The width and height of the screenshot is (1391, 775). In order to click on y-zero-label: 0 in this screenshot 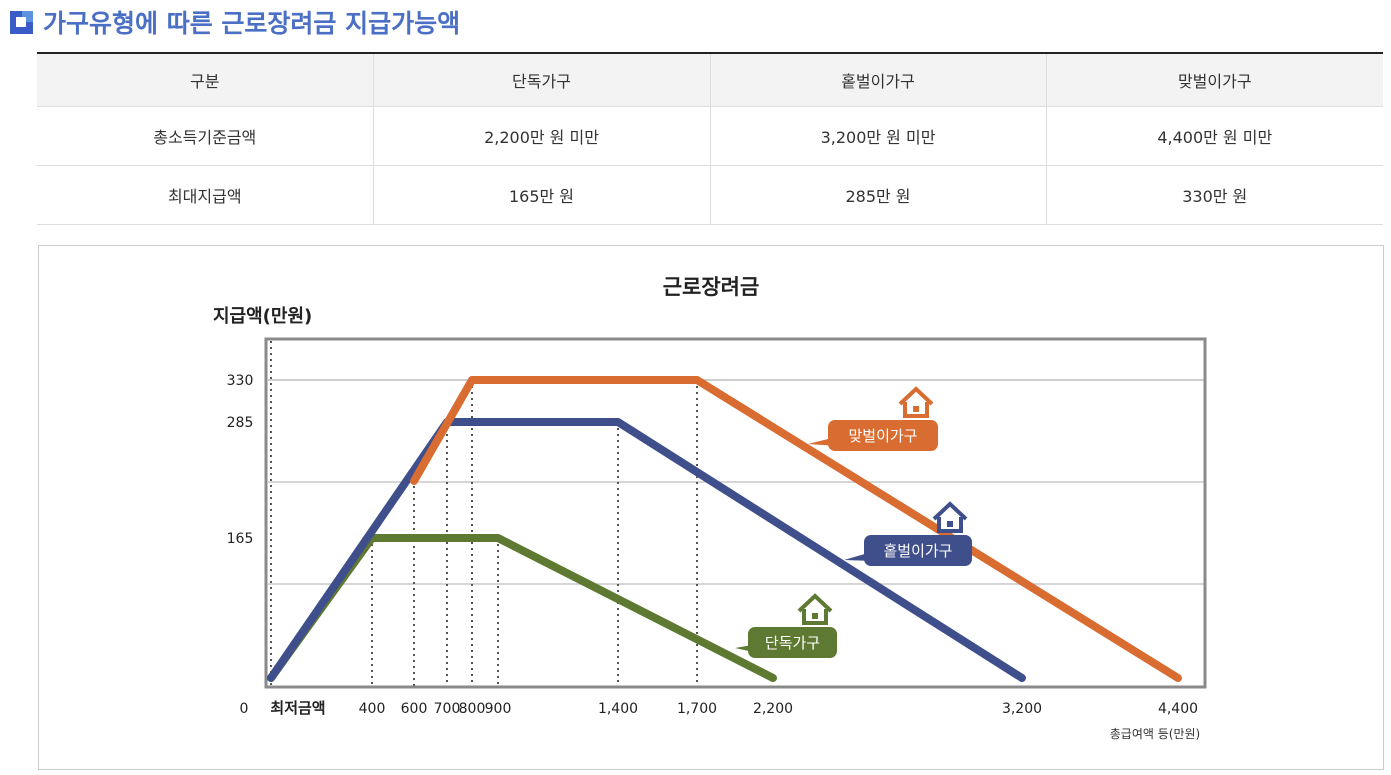, I will do `click(244, 709)`.